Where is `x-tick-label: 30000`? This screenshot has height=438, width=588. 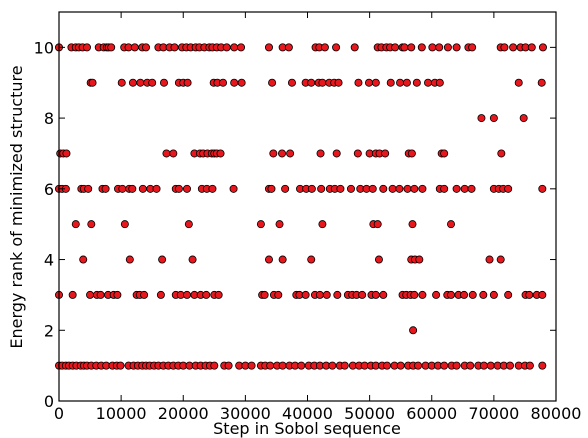
x-tick-label: 30000 is located at coordinates (245, 413).